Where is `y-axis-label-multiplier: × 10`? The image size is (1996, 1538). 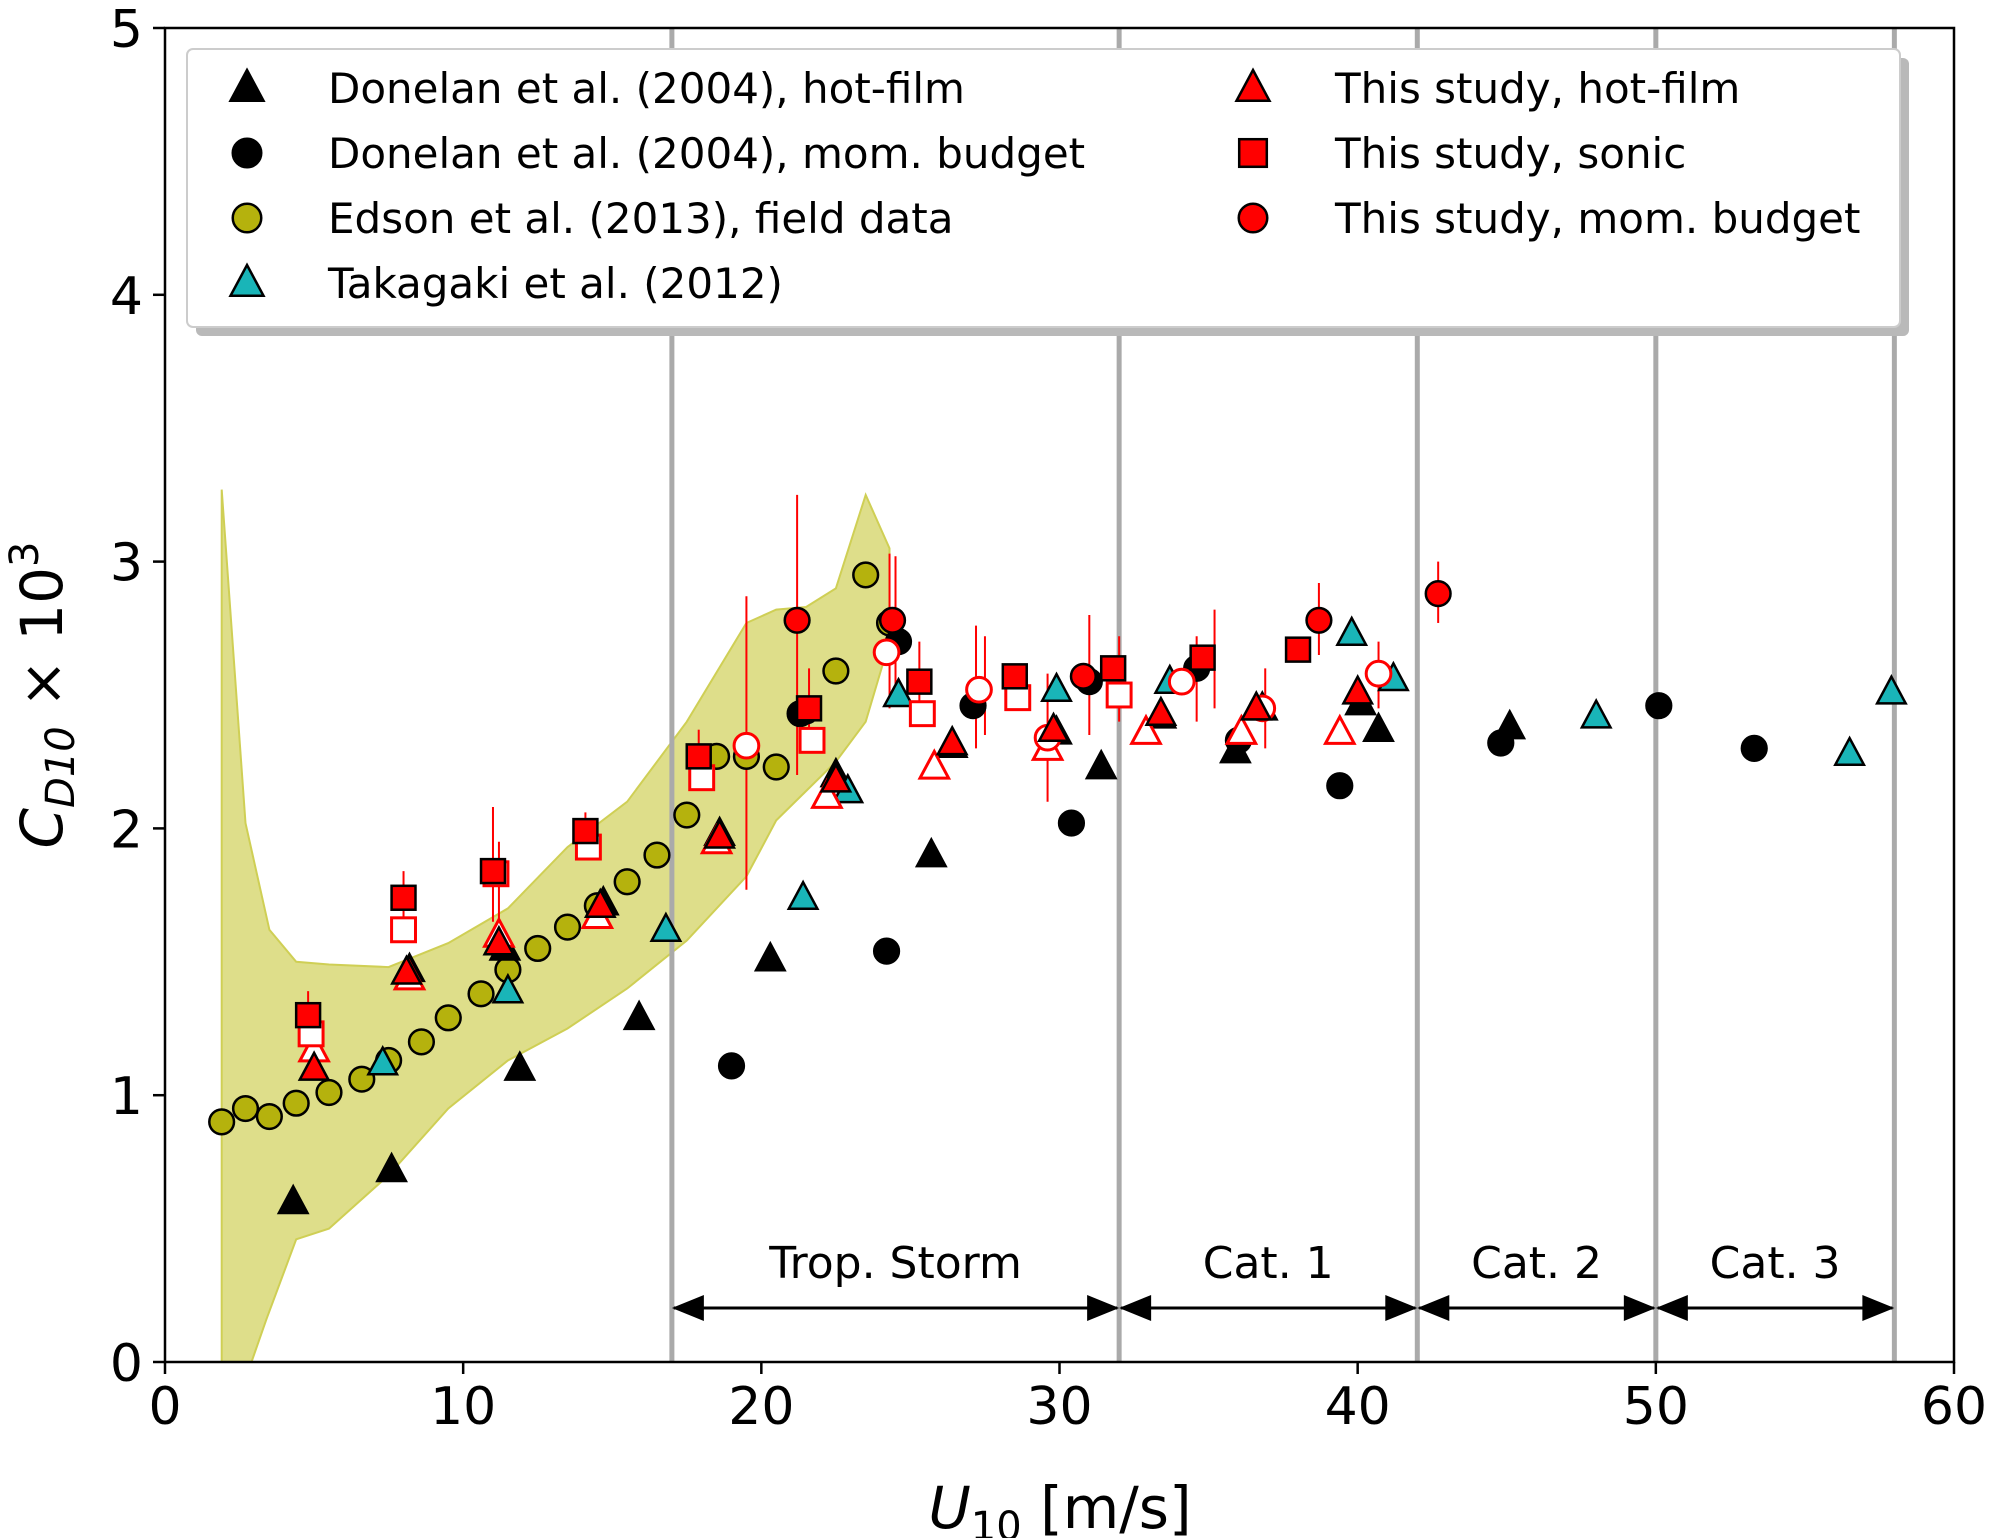
y-axis-label-multiplier: × 10 is located at coordinates (42, 646).